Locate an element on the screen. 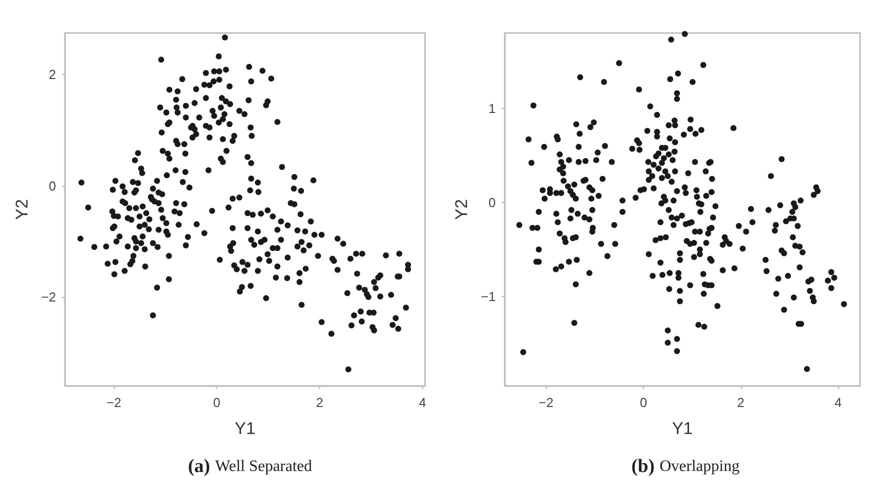 The image size is (871, 482). text: (a) Well Separated is located at coordinates (250, 466).